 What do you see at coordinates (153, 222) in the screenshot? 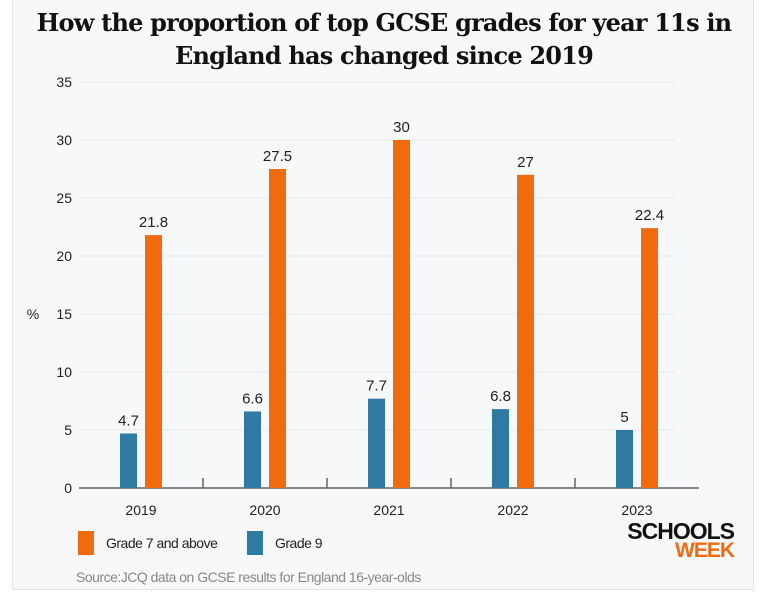
I see `data-label: 21.8` at bounding box center [153, 222].